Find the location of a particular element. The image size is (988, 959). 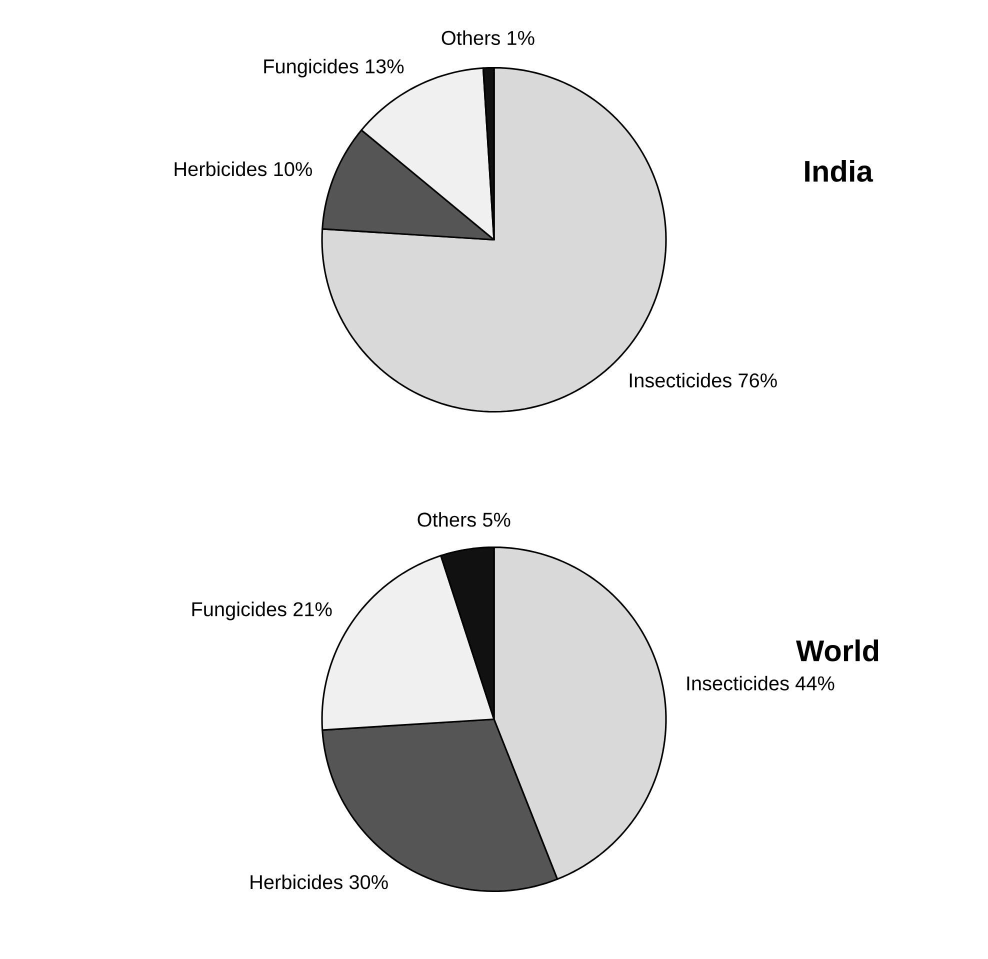

data-label: 1% is located at coordinates (521, 37).